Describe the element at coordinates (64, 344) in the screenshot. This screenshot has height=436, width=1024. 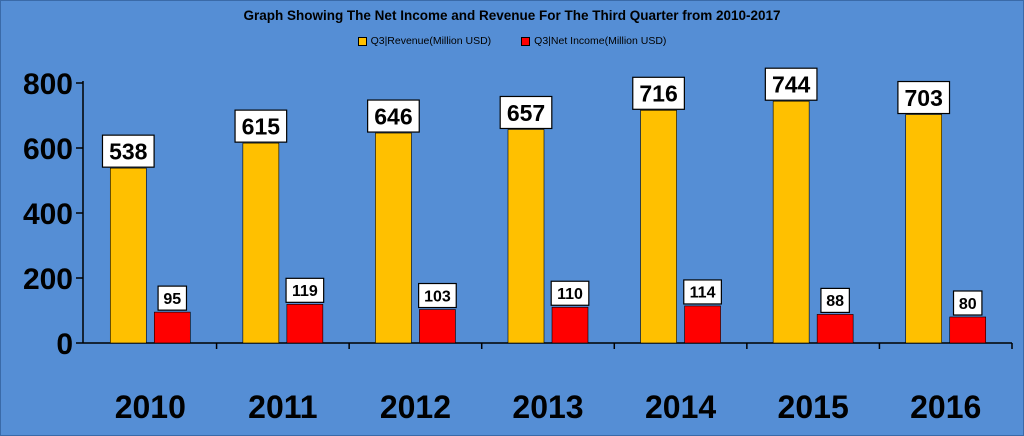
I see `y-tick-label: 0` at that location.